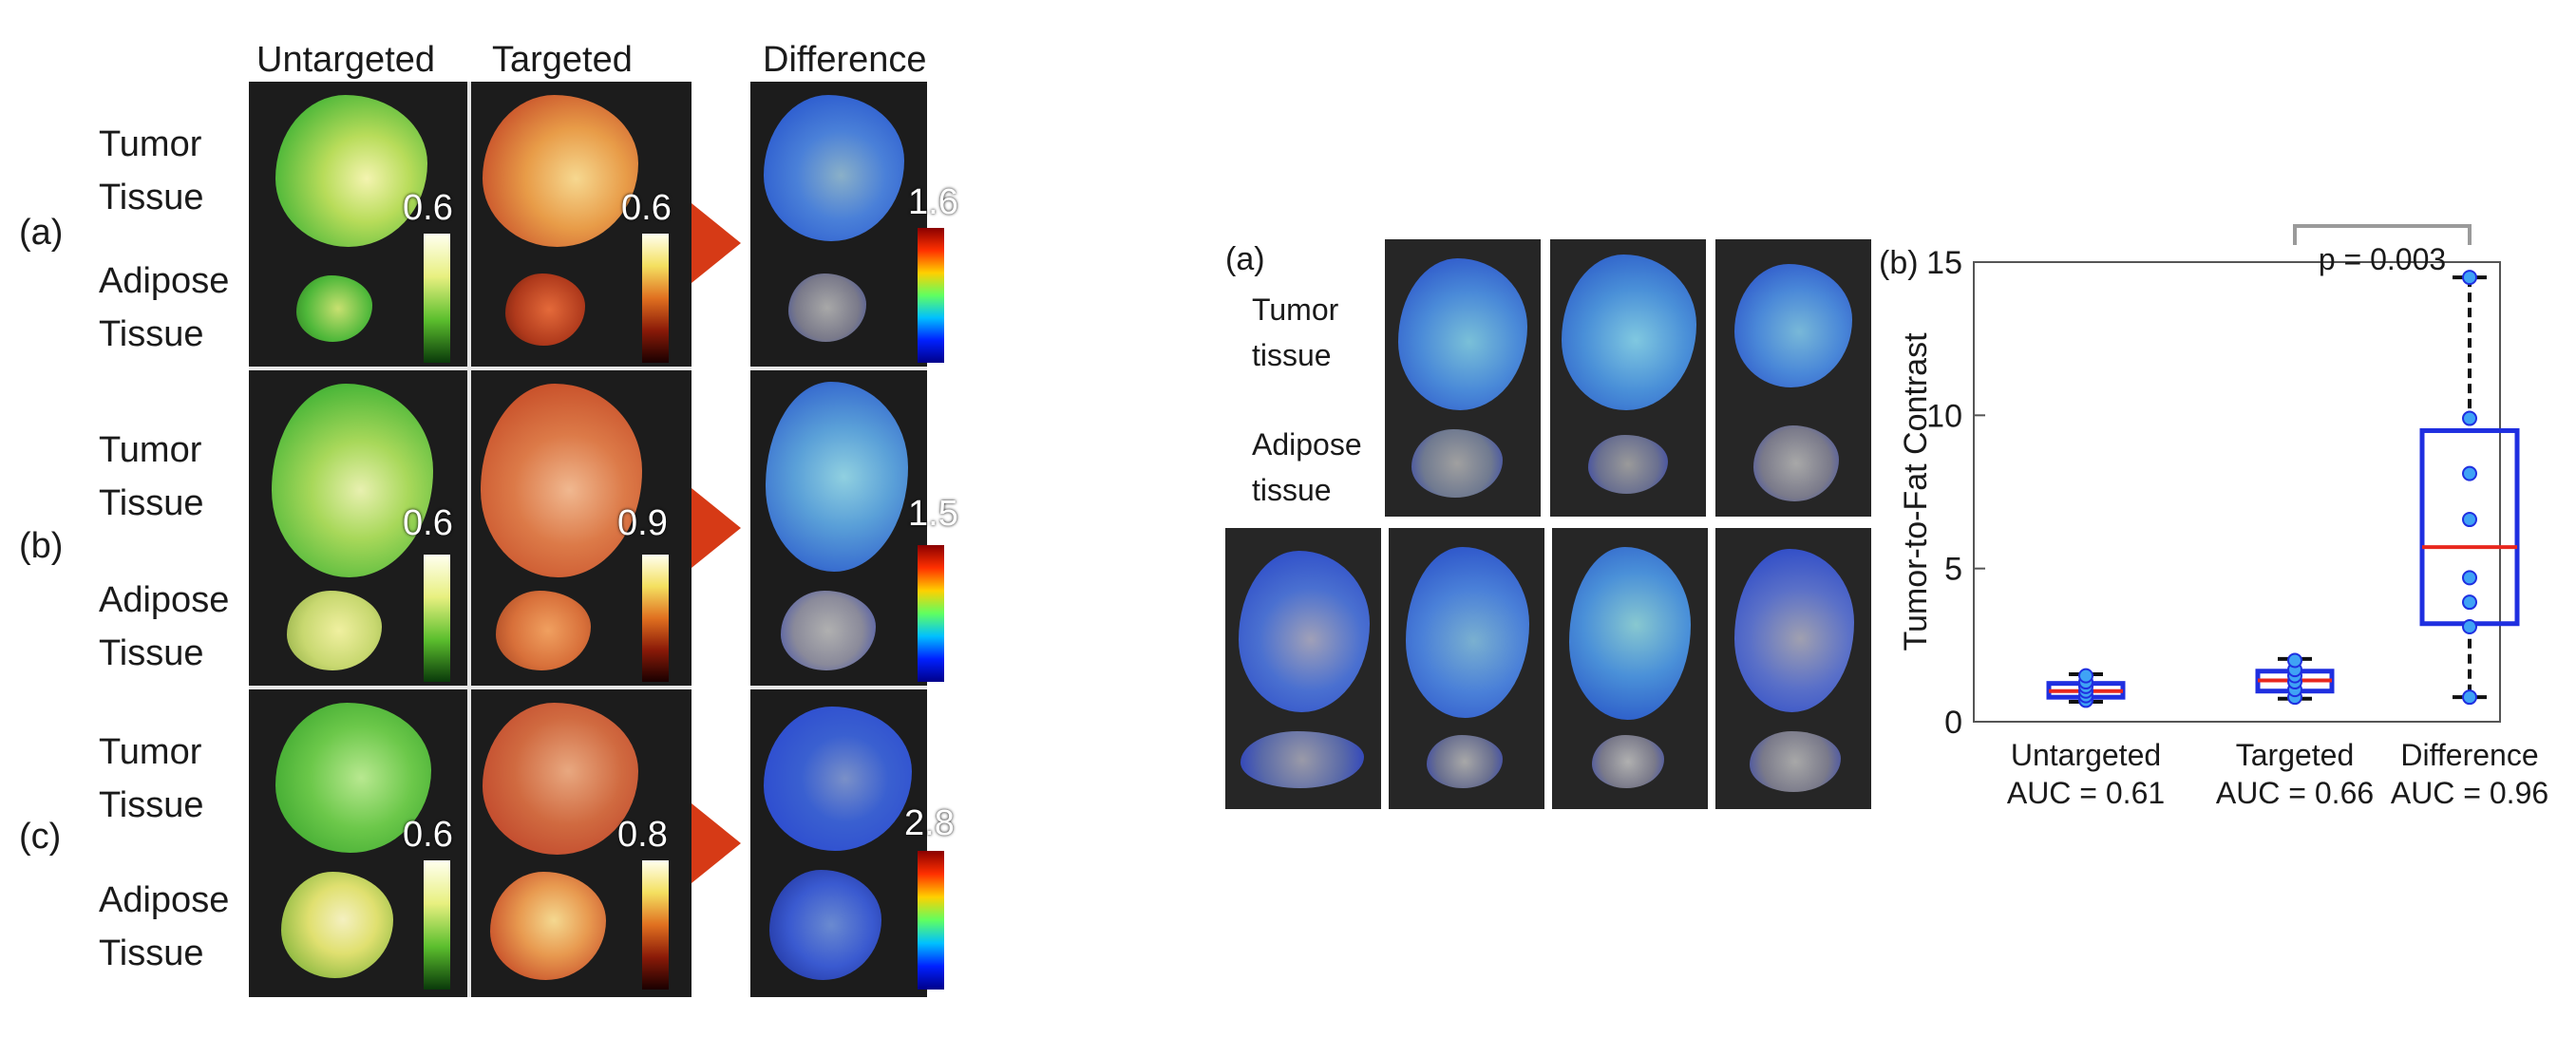 This screenshot has width=2576, height=1037. Describe the element at coordinates (2382, 259) in the screenshot. I see `p-value-label: p = 0.003` at that location.